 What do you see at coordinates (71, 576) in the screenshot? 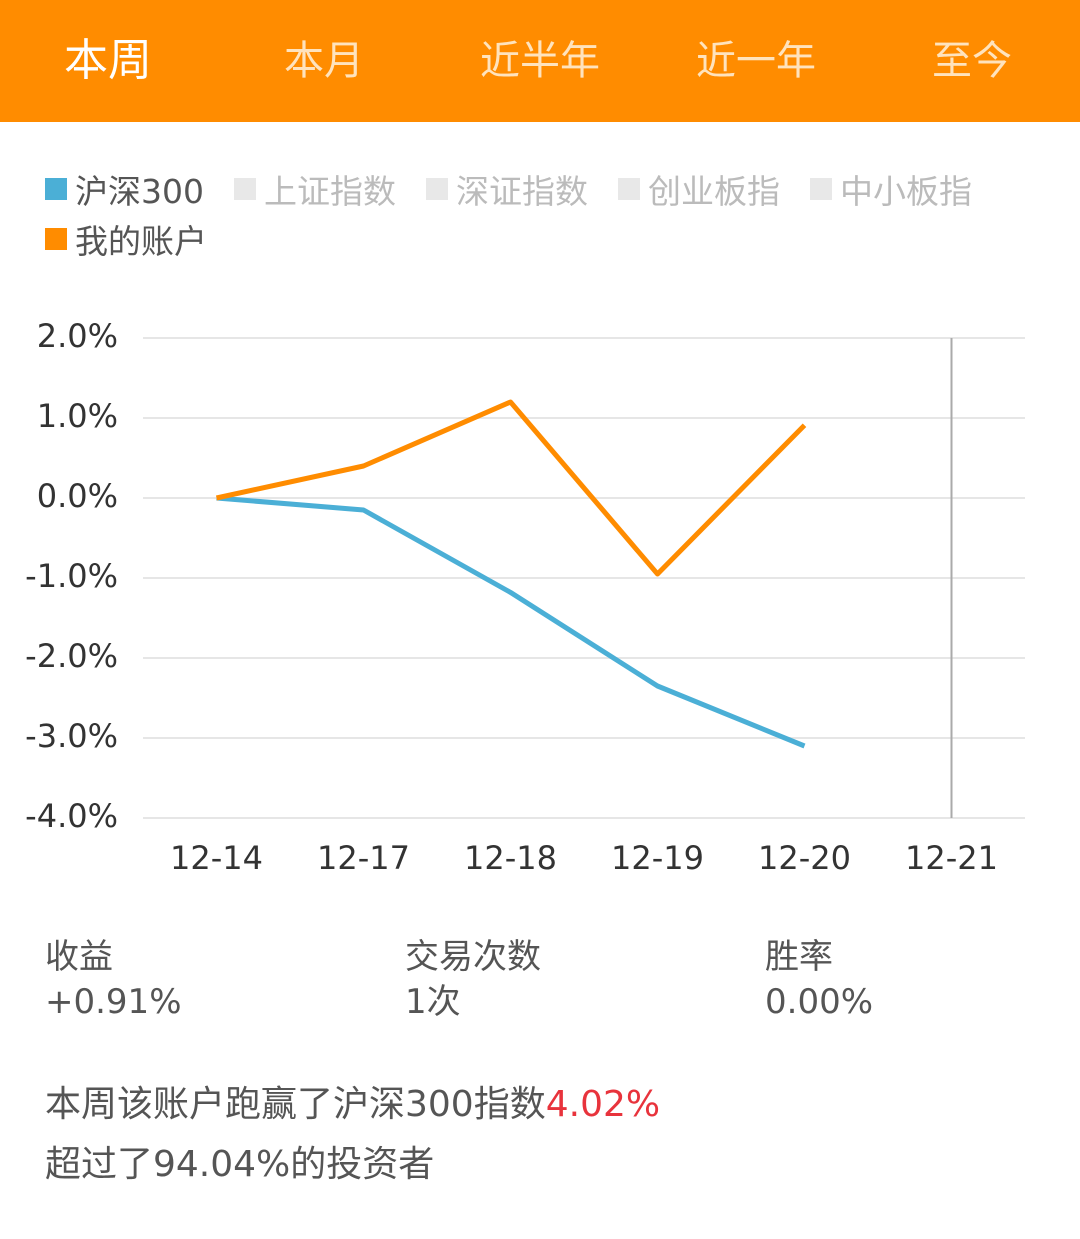
I see `y-tick-label: -1.0%` at bounding box center [71, 576].